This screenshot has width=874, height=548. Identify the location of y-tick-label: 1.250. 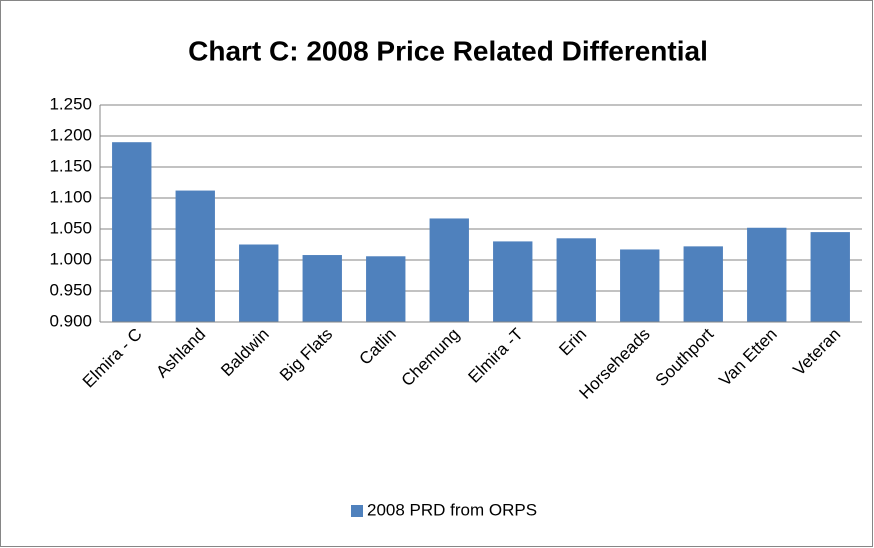
(70, 103).